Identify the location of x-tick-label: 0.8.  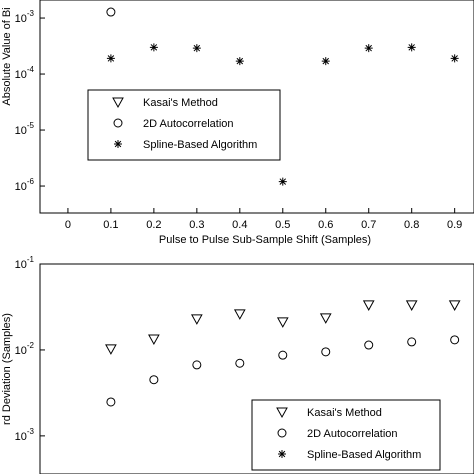
(411, 225).